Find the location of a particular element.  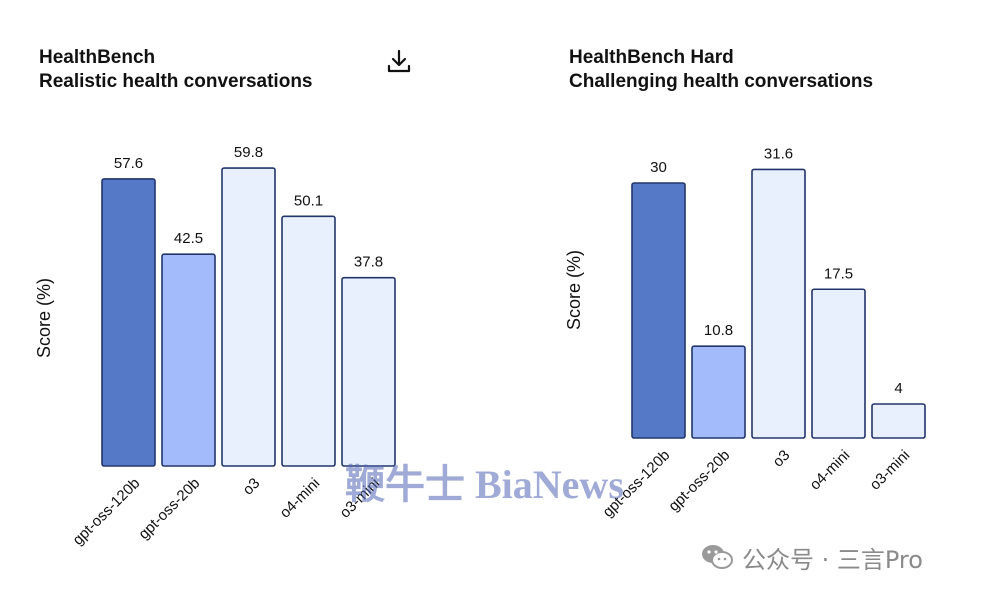

chart-2-tick-o4-mini: o4-mini is located at coordinates (830, 470).